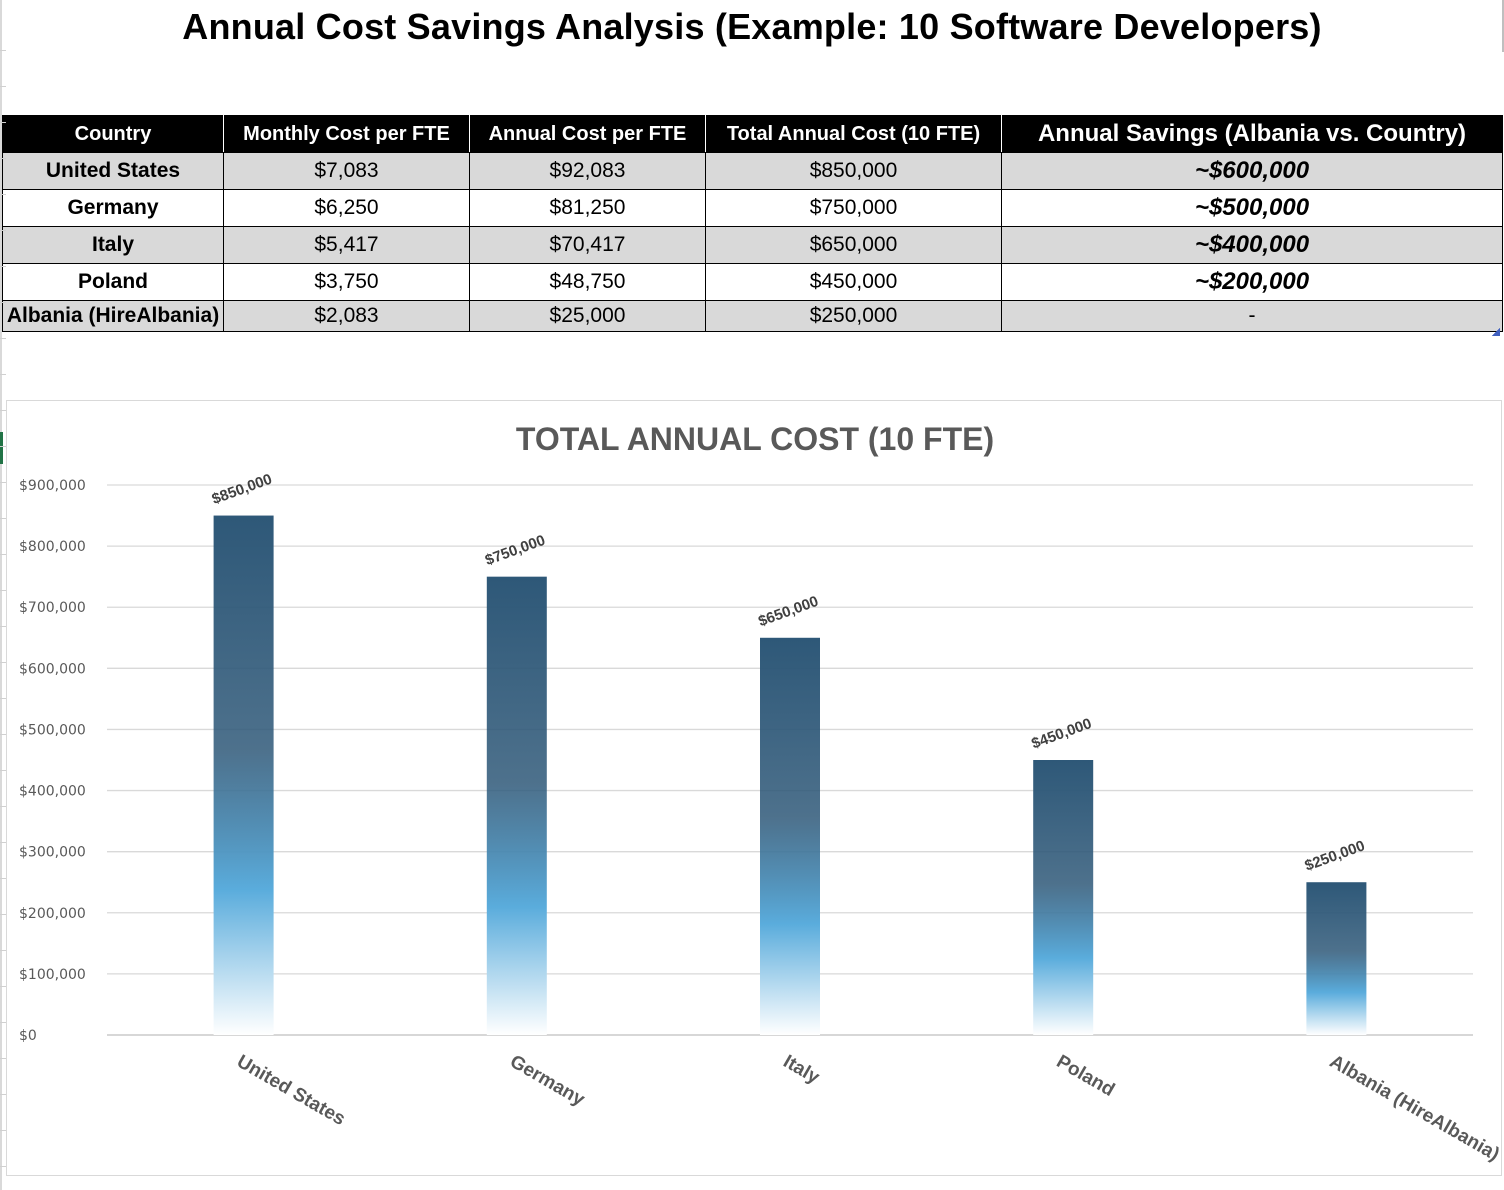 The height and width of the screenshot is (1190, 1504). I want to click on cell-monthly: $5,417, so click(346, 245).